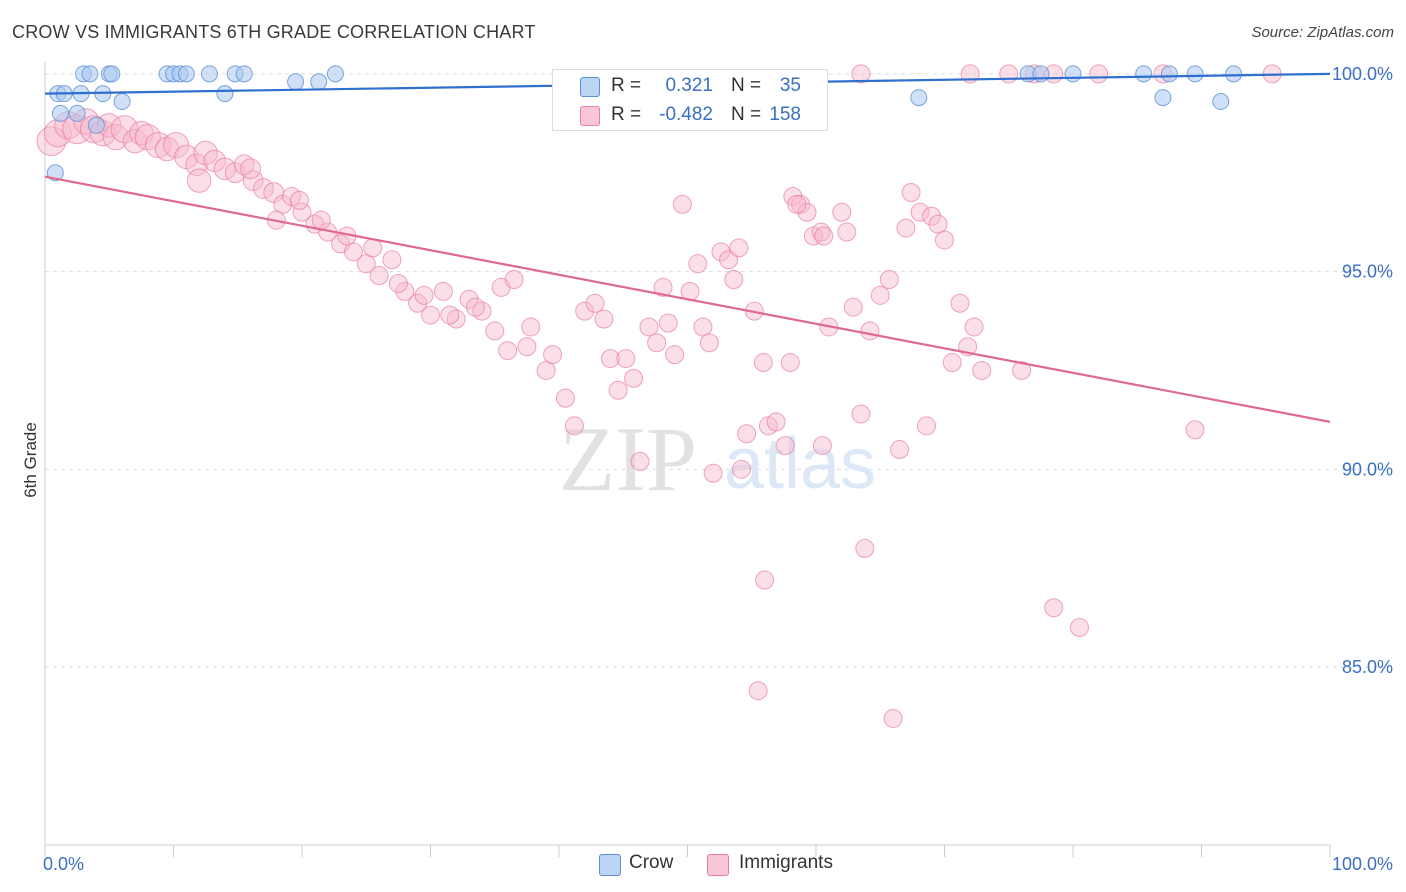  What do you see at coordinates (590, 87) in the screenshot?
I see `crow-swatch-icon` at bounding box center [590, 87].